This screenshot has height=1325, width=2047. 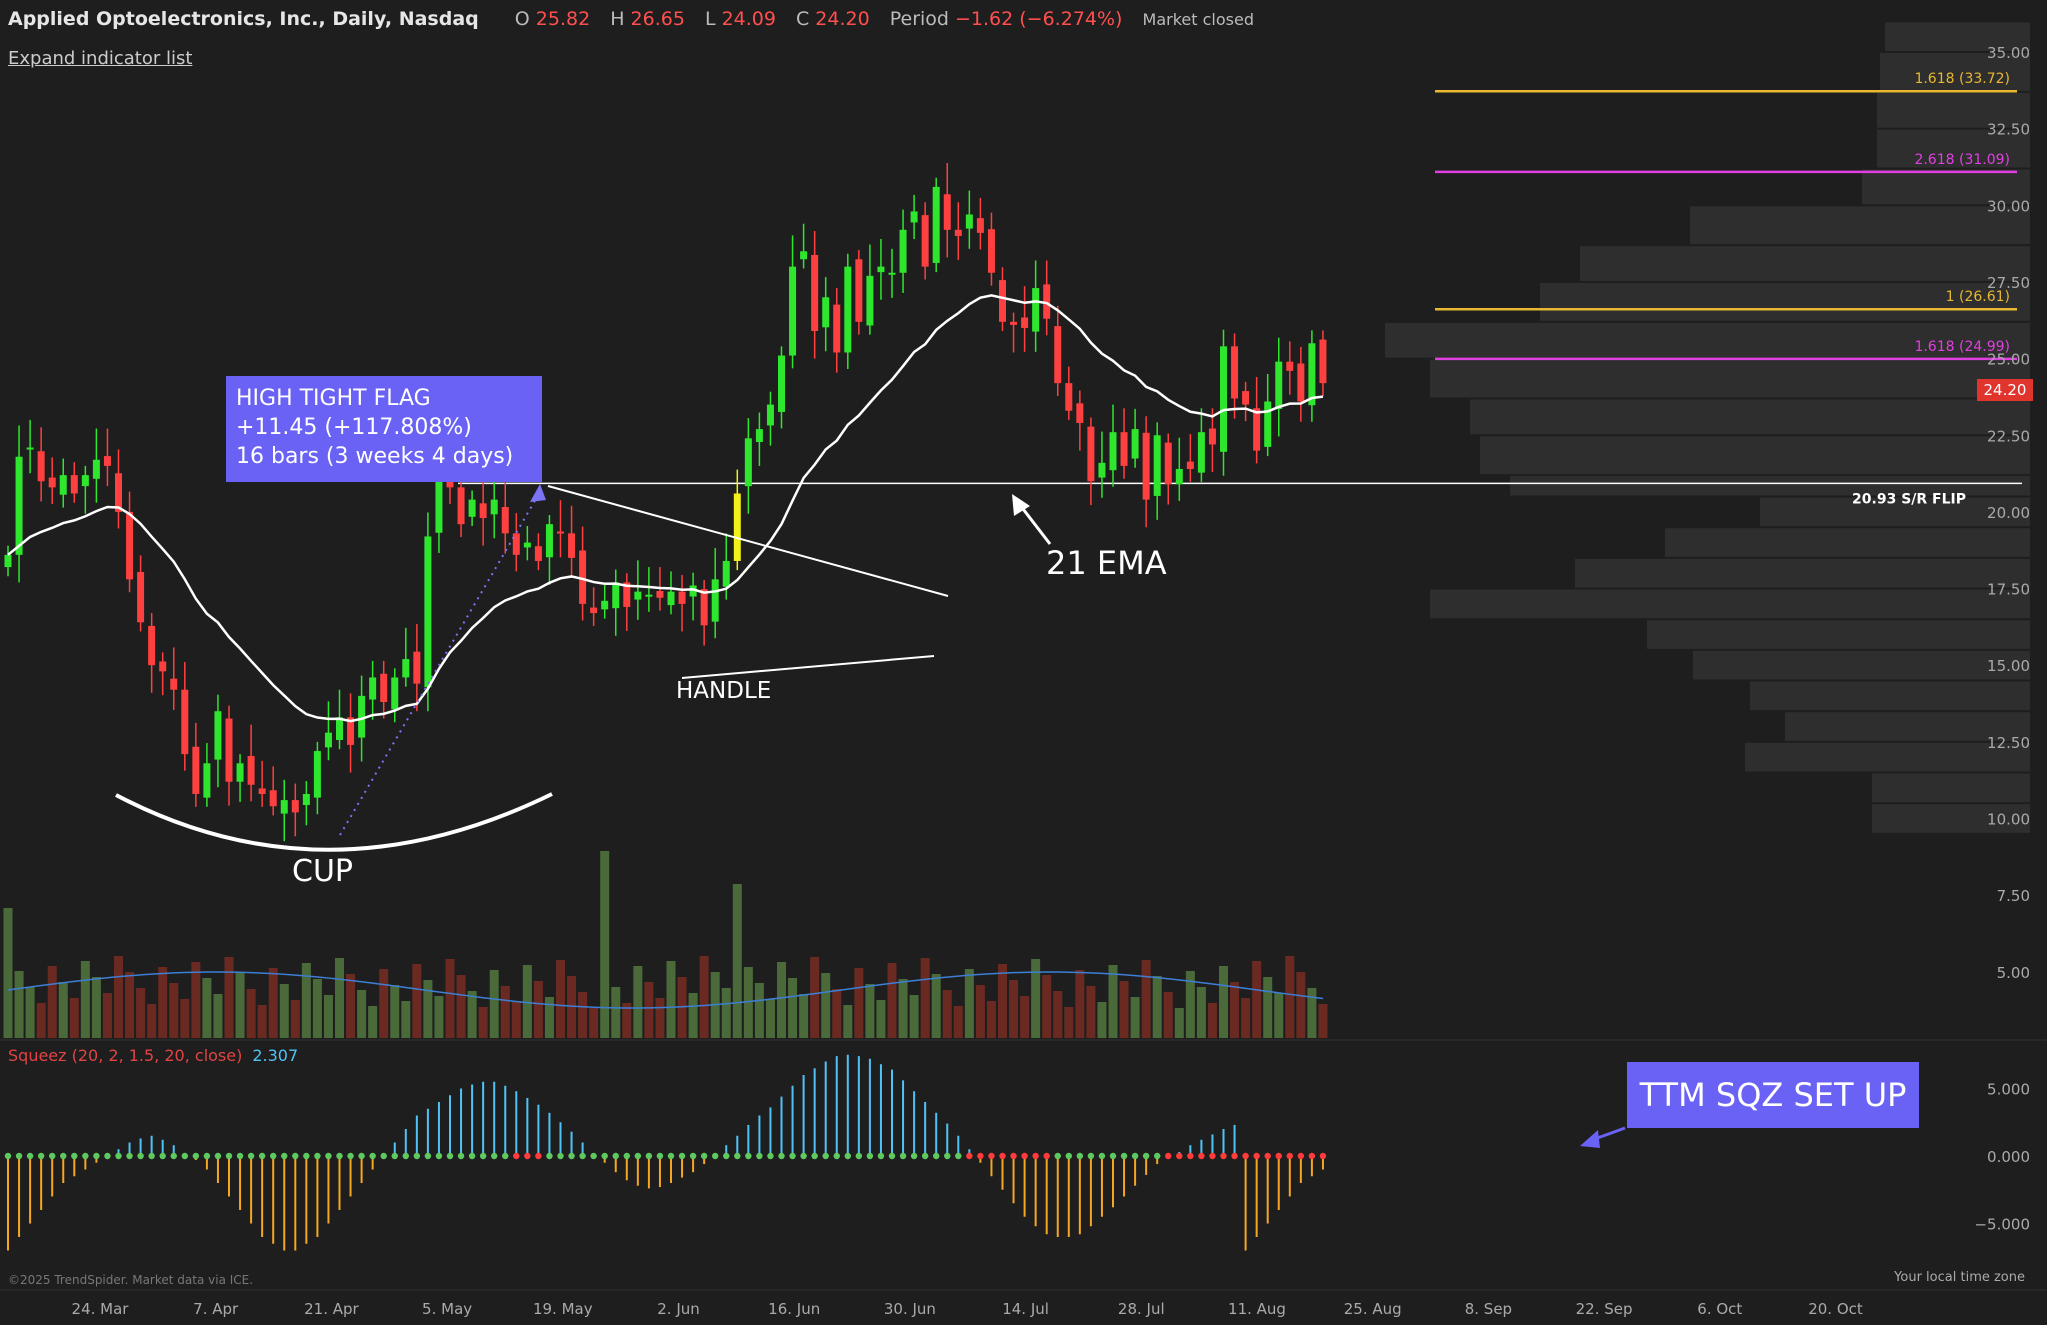 I want to click on squeeze-value: 2.307, so click(x=275, y=1055).